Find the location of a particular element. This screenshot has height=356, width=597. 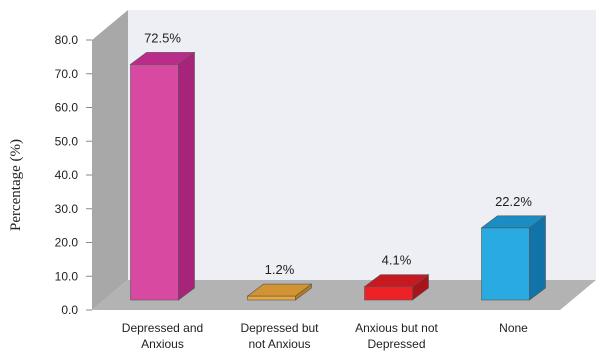

chart-floor is located at coordinates (344, 295).